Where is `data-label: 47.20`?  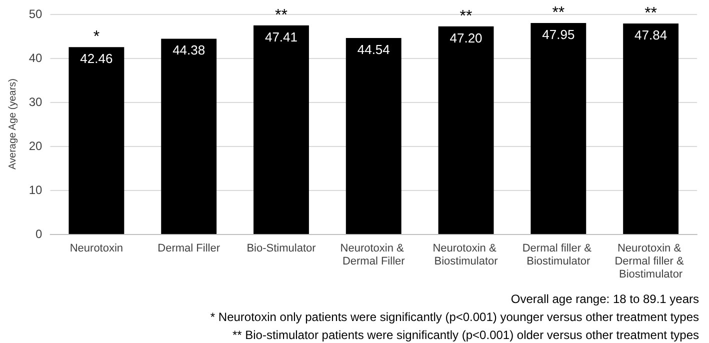 data-label: 47.20 is located at coordinates (466, 38).